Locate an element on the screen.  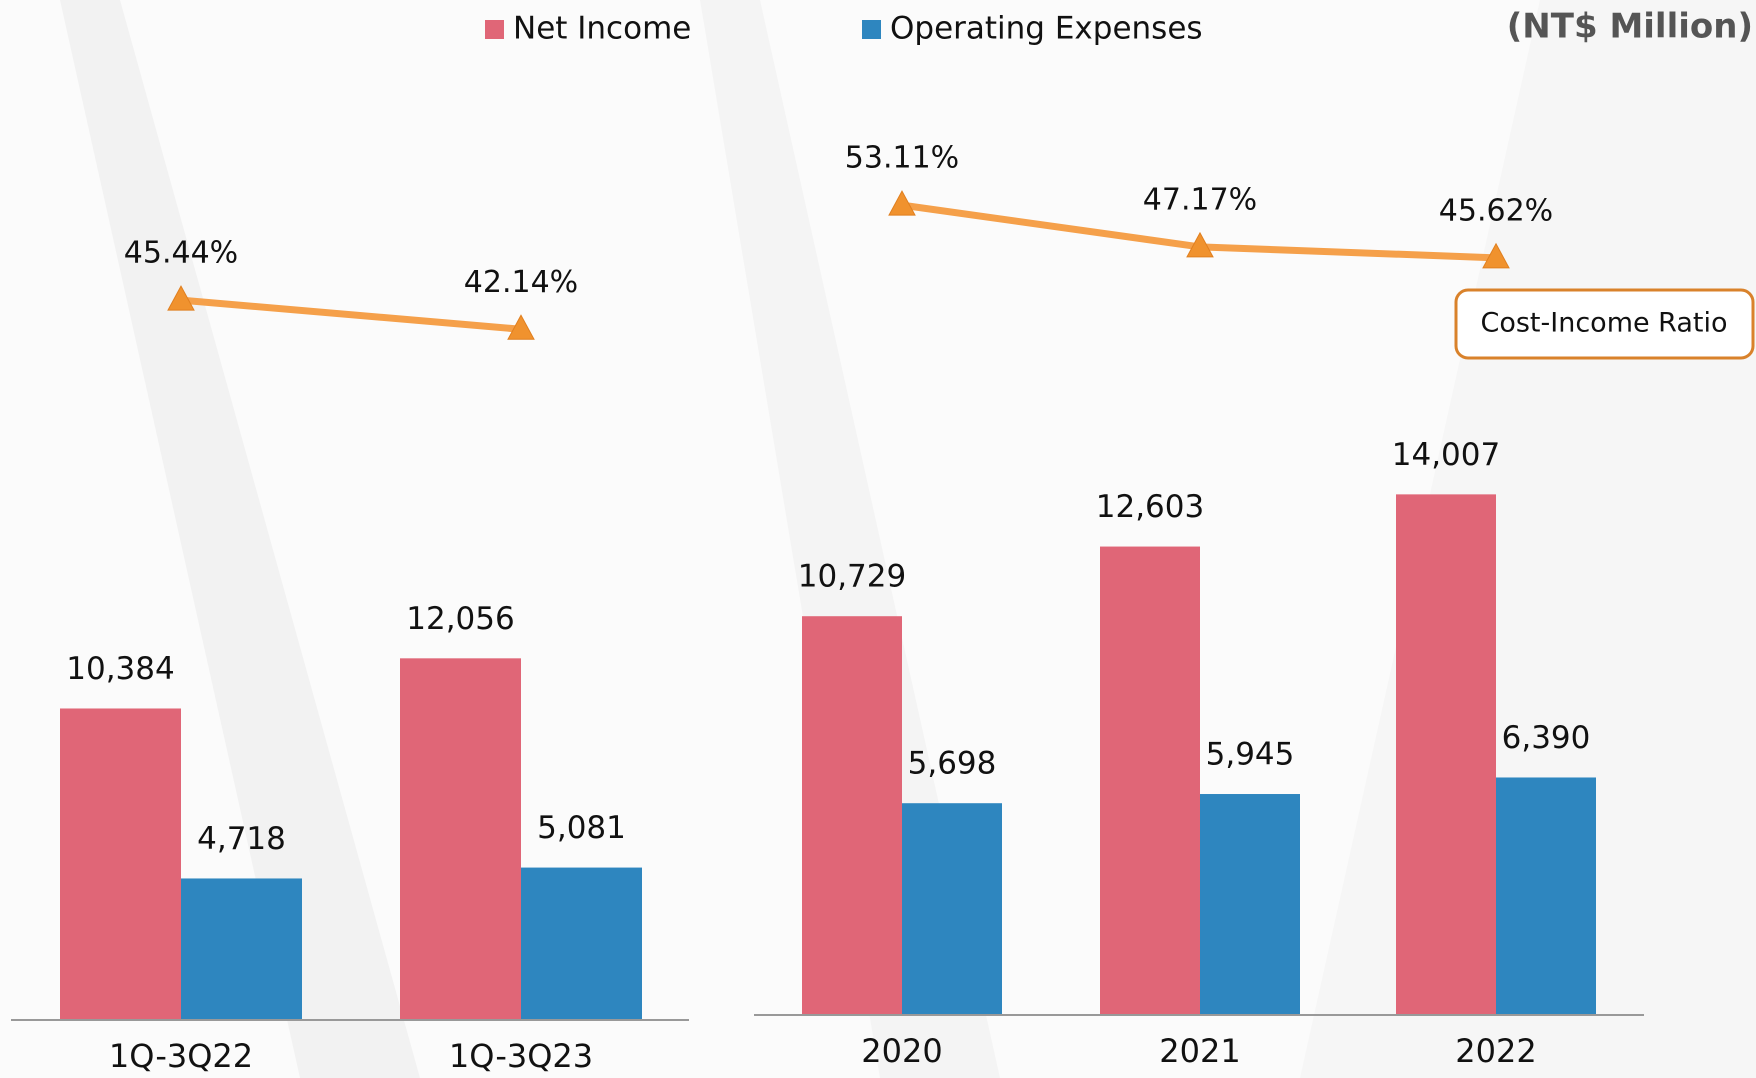
ratio-label: 45.62% is located at coordinates (1496, 210).